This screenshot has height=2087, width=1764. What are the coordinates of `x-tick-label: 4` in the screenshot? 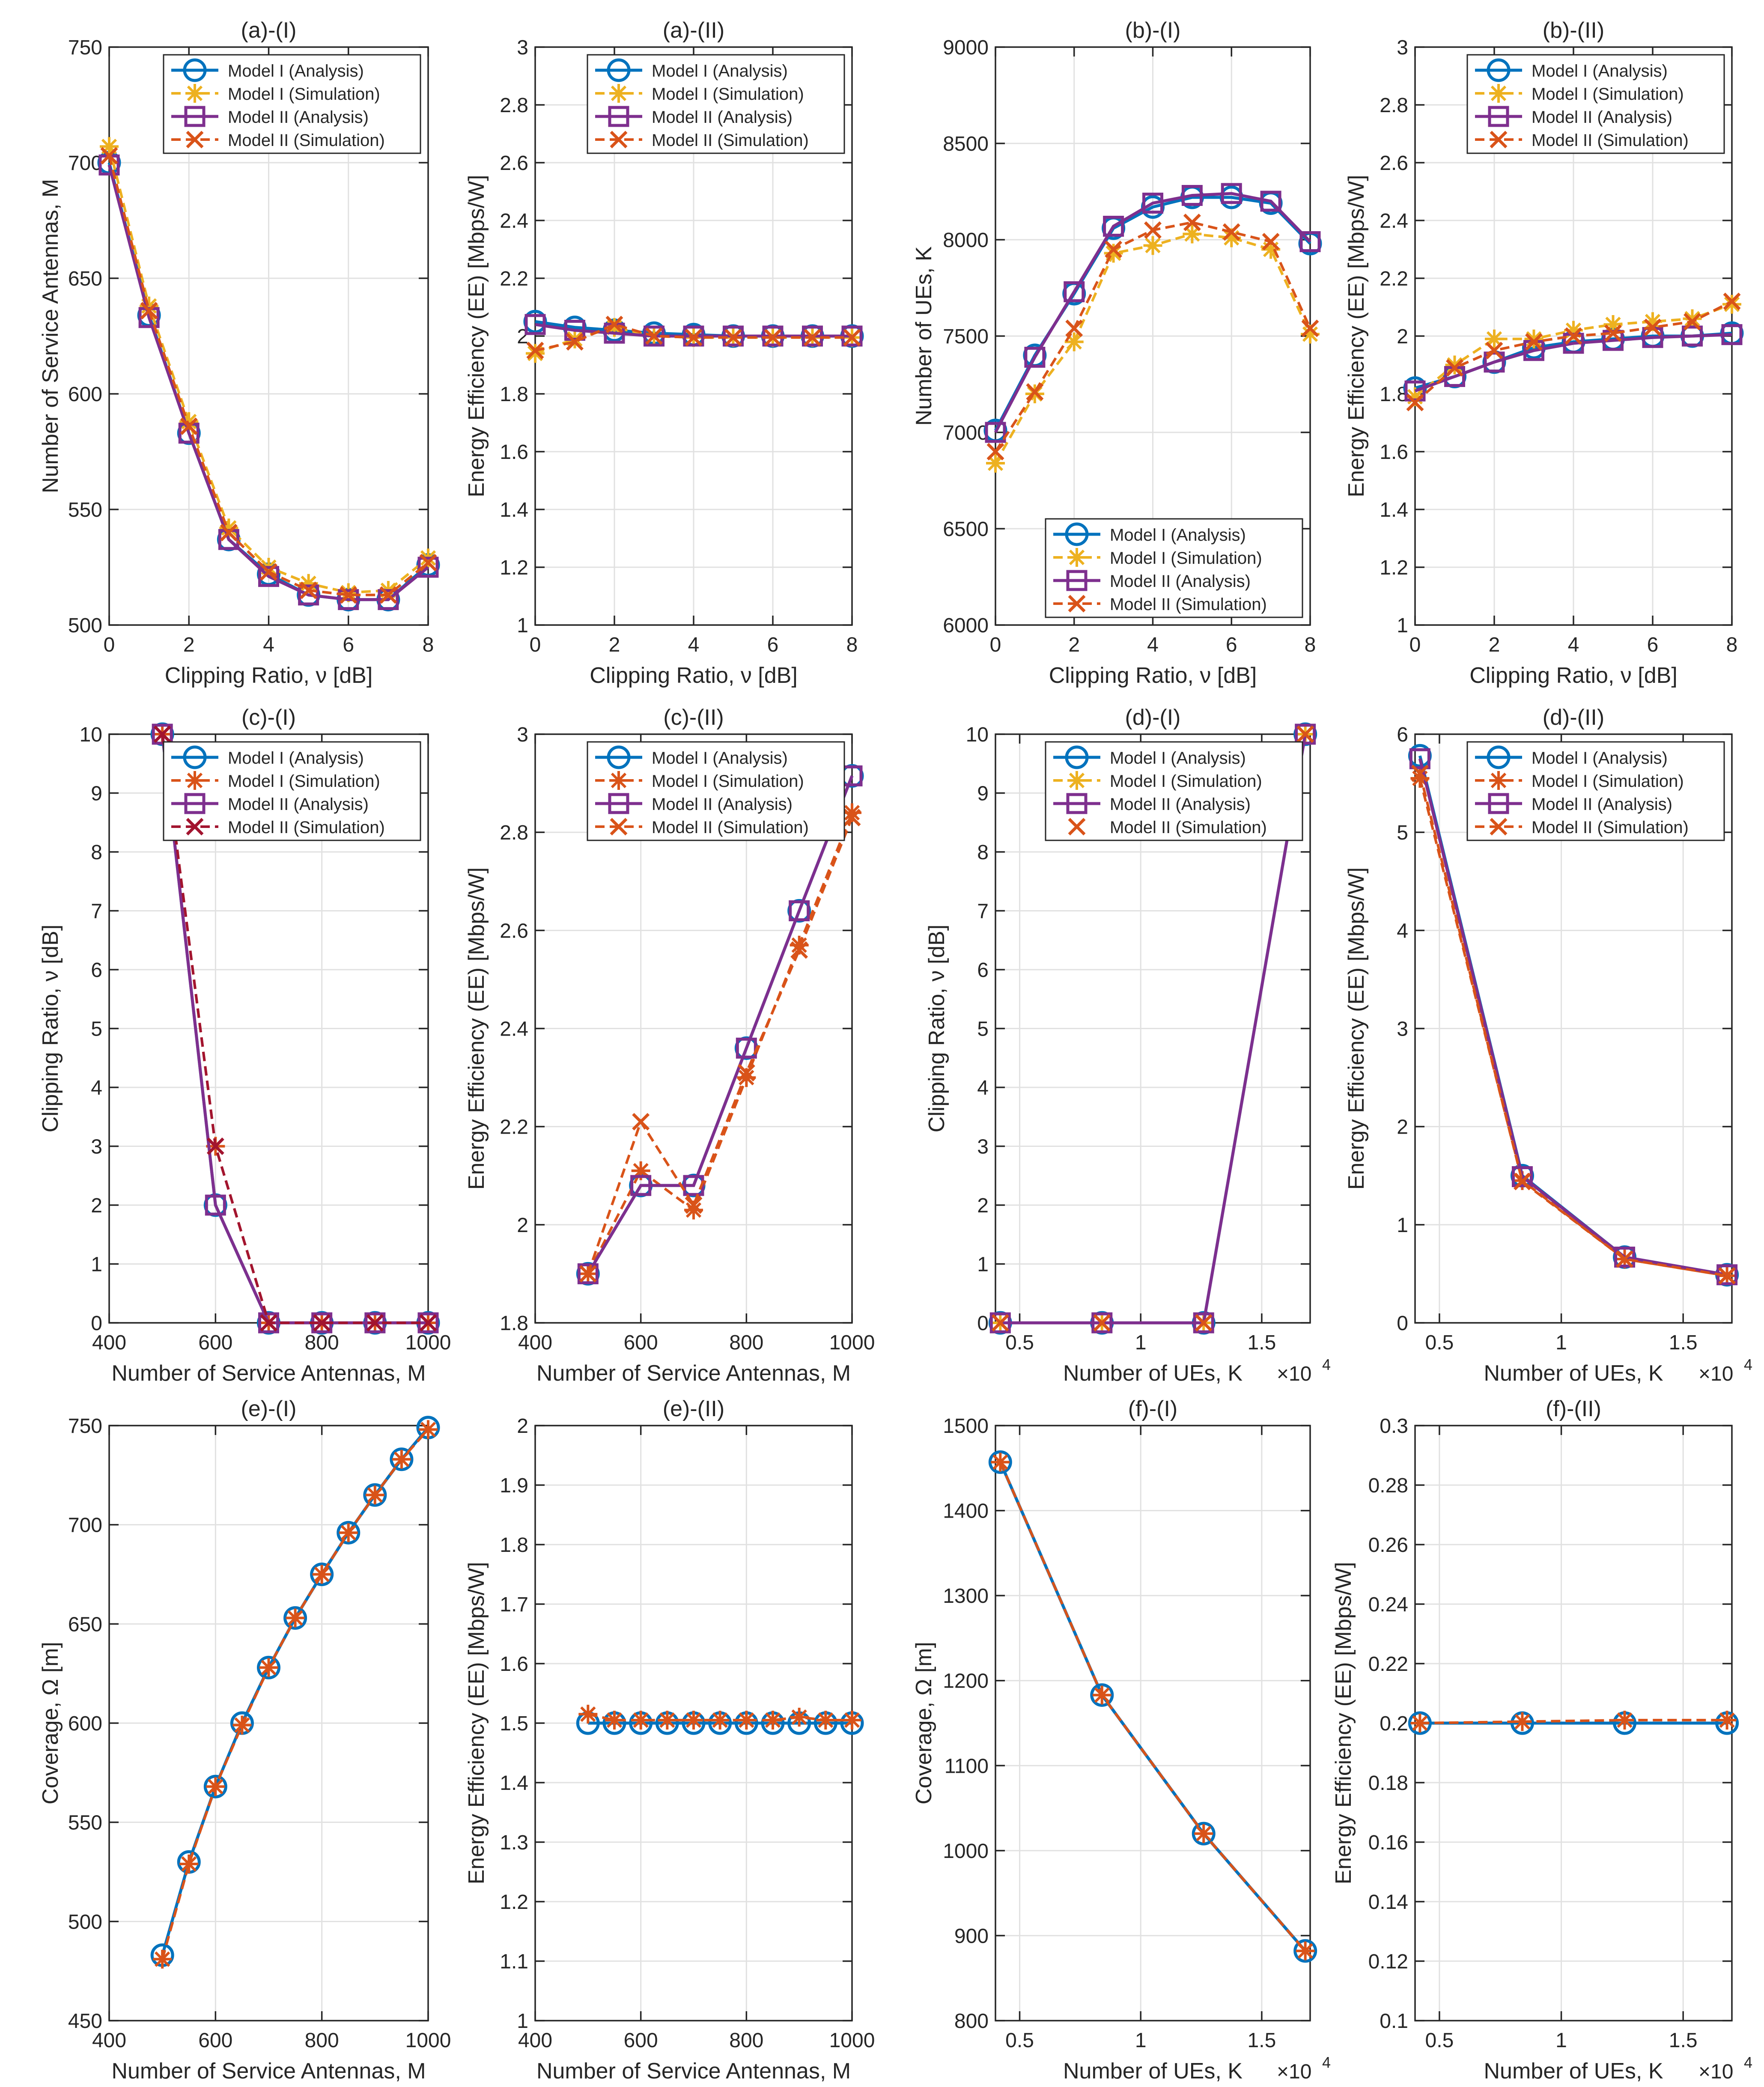 It's located at (1573, 645).